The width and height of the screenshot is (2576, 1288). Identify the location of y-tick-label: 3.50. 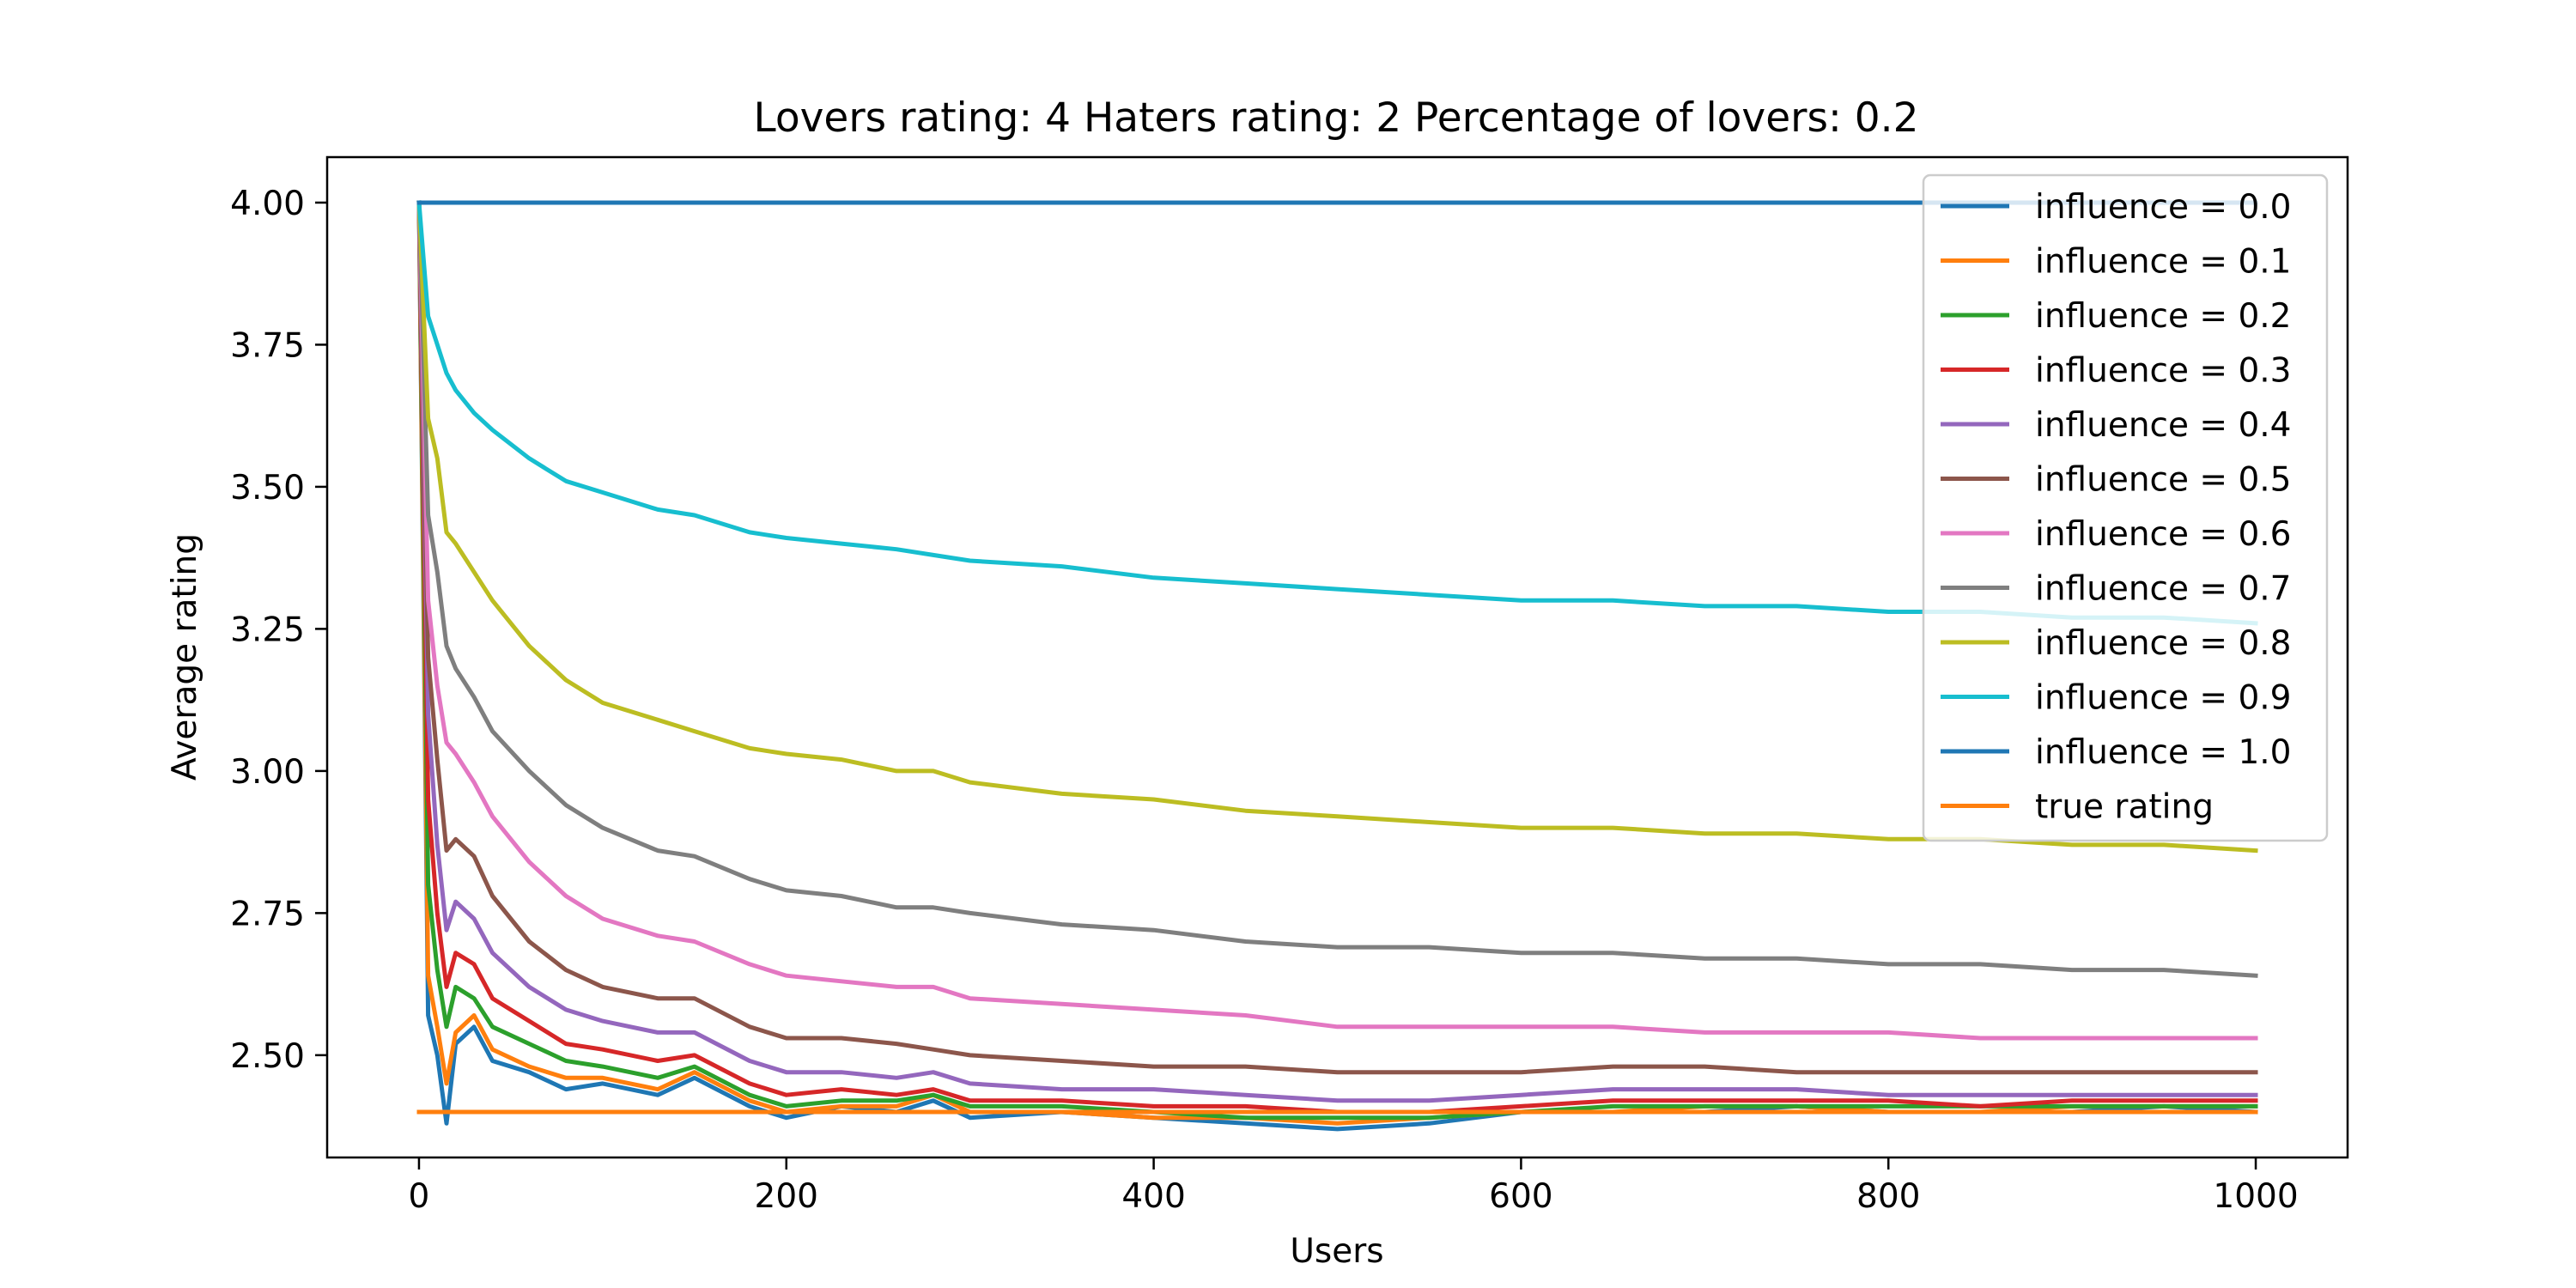
(268, 488).